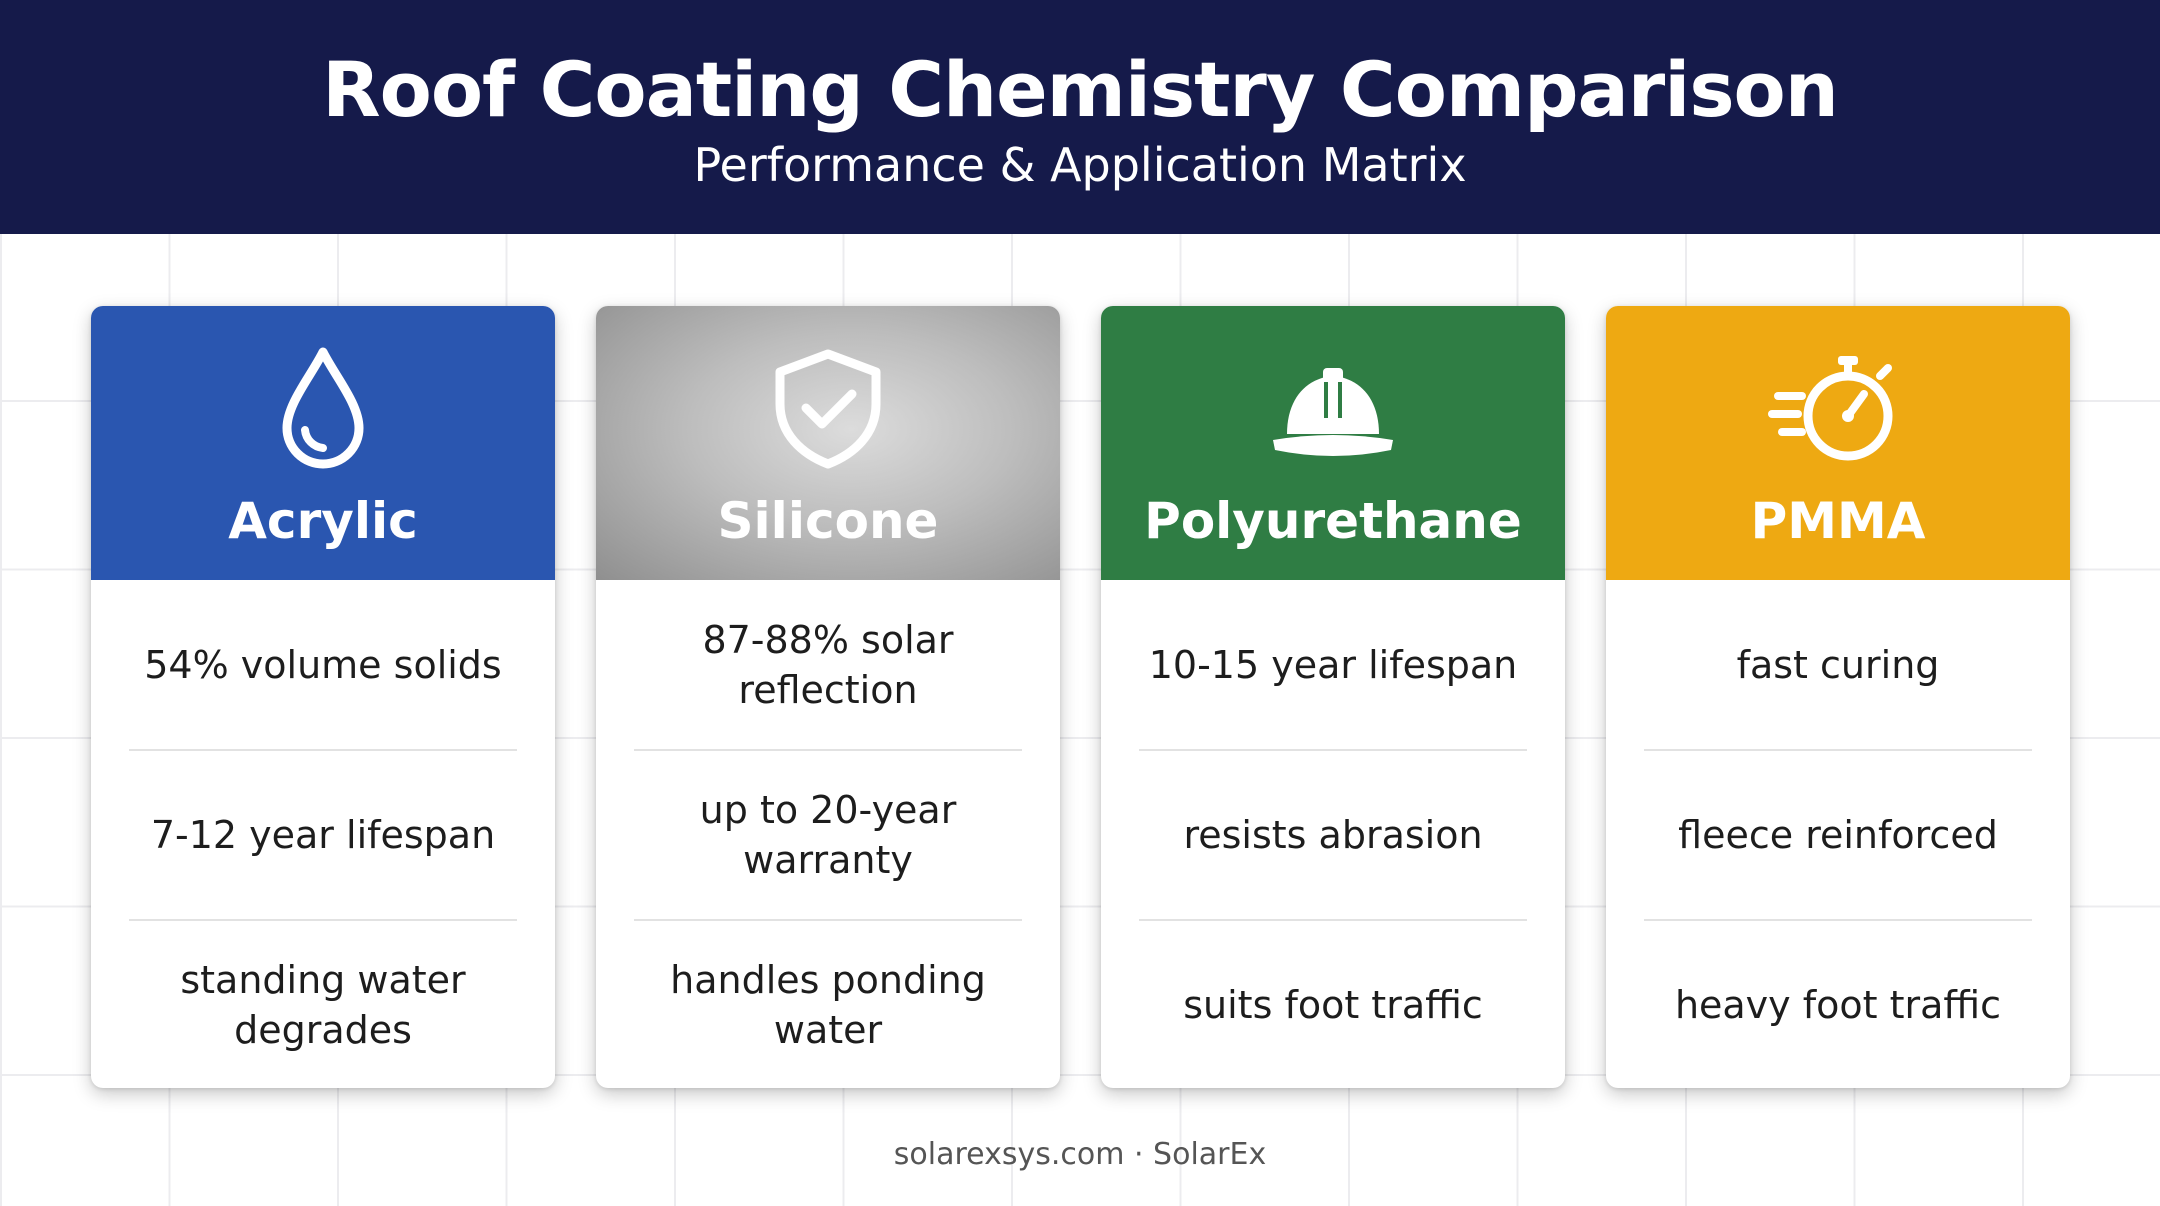  What do you see at coordinates (828, 521) in the screenshot?
I see `card-title-silicone: Silicone` at bounding box center [828, 521].